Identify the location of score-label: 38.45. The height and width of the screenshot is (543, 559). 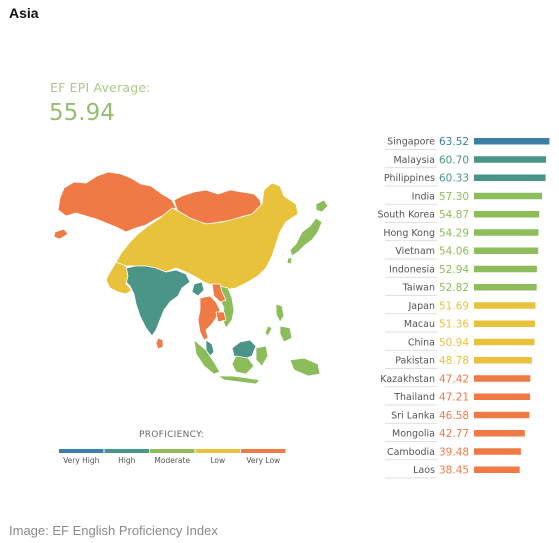
(454, 471).